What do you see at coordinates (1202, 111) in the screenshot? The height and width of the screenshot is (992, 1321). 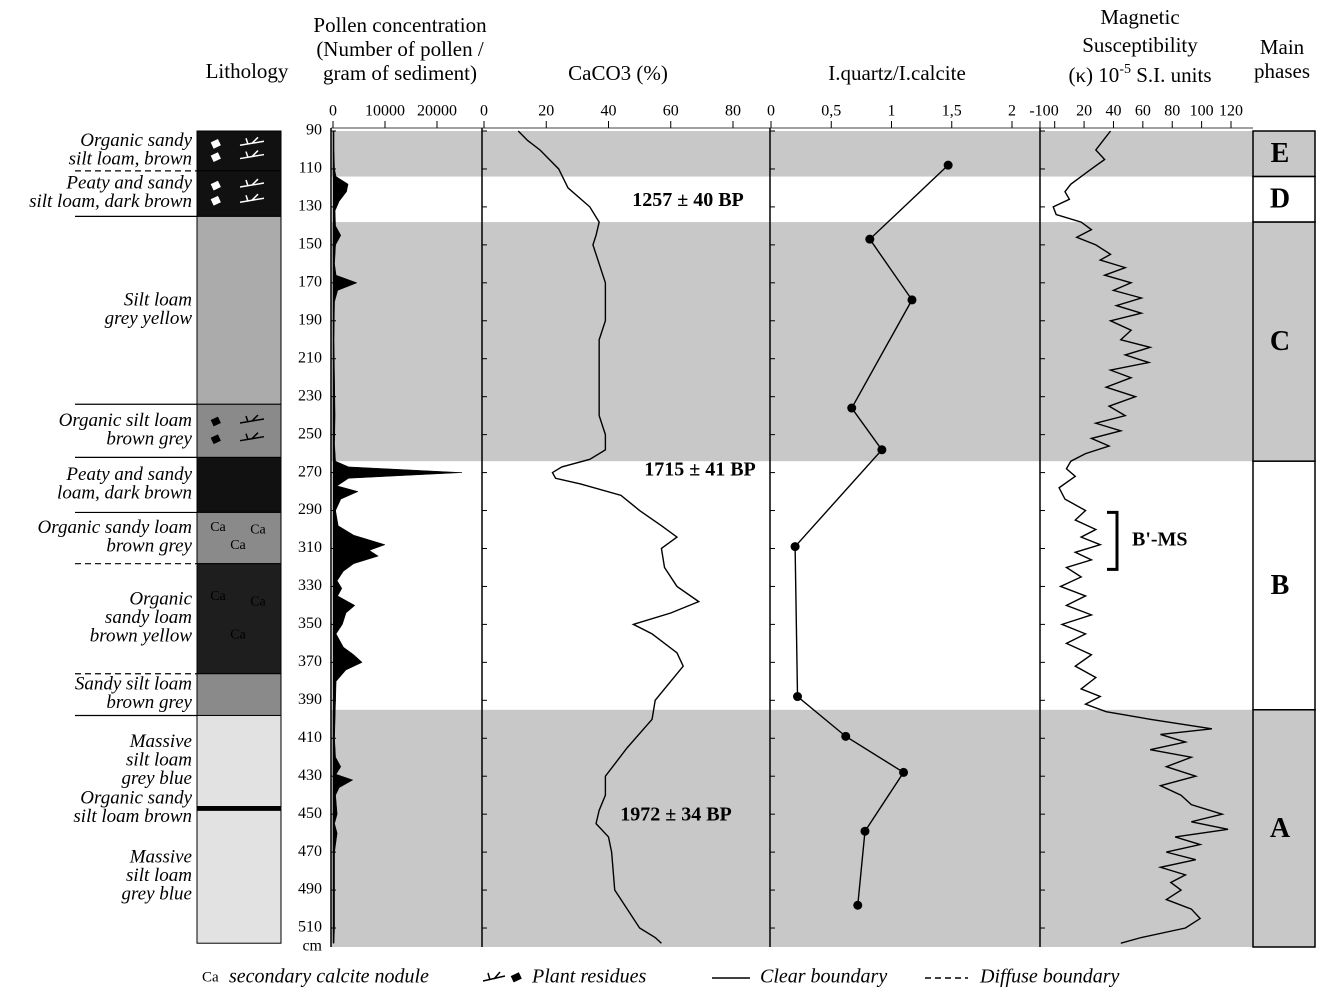 I see `x-tick-label: 100` at bounding box center [1202, 111].